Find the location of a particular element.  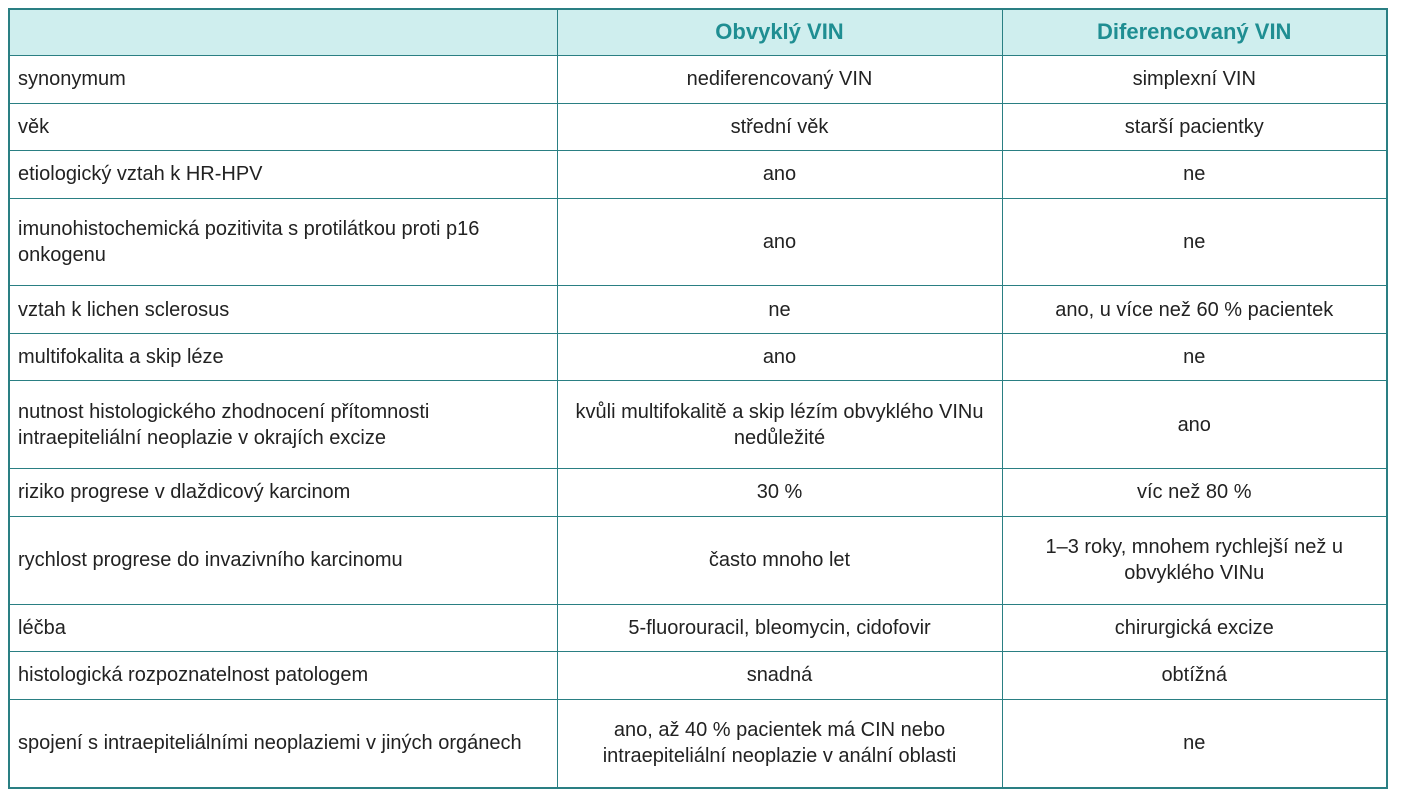

cell-obvykly: 30 % is located at coordinates (779, 492).